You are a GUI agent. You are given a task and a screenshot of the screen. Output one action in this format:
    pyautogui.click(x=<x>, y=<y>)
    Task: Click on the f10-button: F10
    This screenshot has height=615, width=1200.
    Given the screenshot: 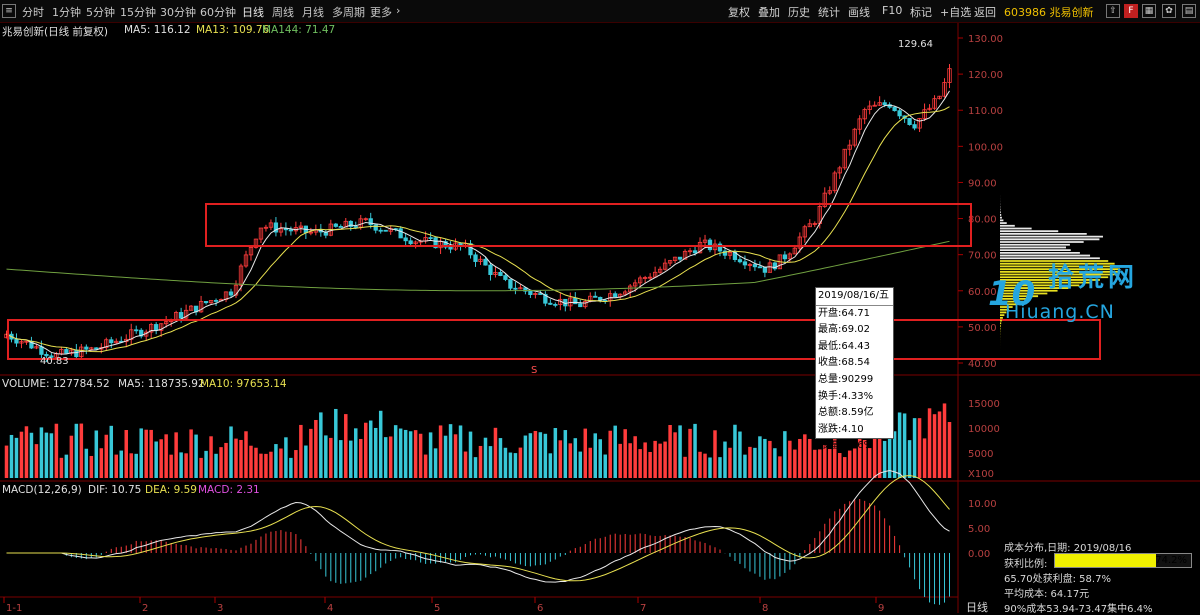 What is the action you would take?
    pyautogui.click(x=892, y=10)
    